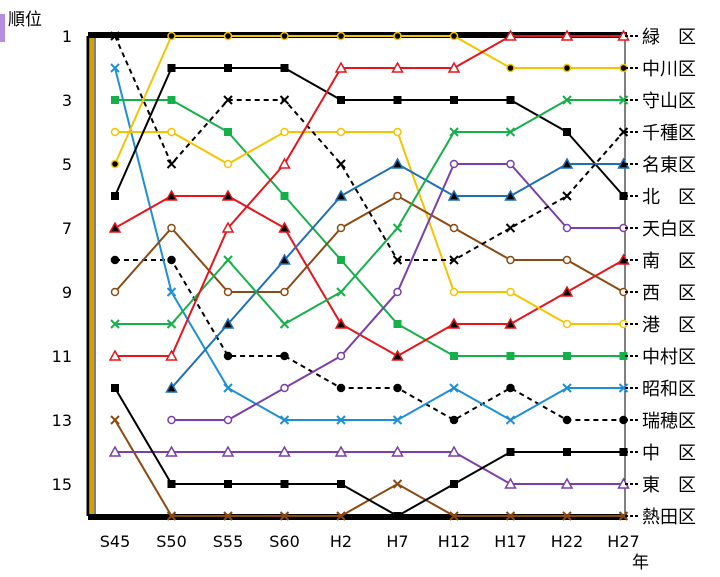  I want to click on ward-label: 瑞穂区, so click(669, 421).